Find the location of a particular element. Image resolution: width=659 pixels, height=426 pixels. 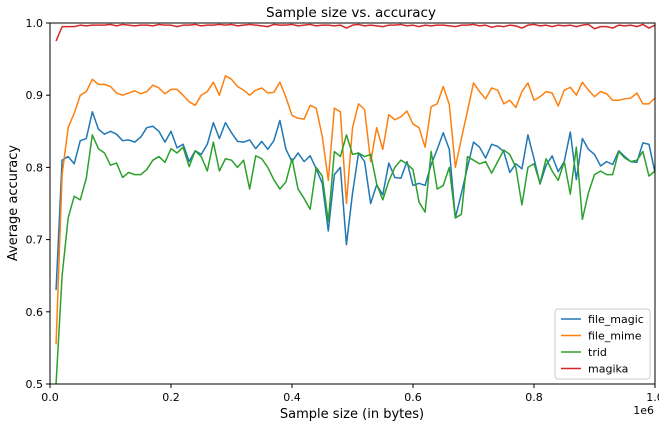

legend-box is located at coordinates (602, 344).